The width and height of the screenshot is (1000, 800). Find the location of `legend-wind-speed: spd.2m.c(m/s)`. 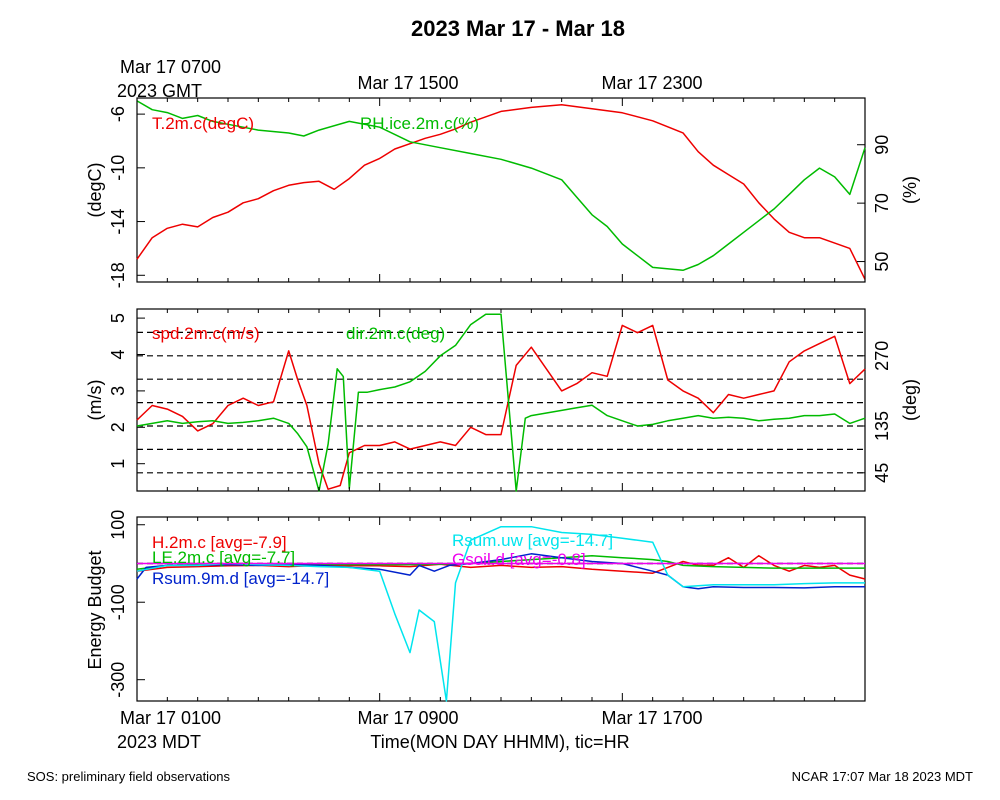

legend-wind-speed: spd.2m.c(m/s) is located at coordinates (206, 333).